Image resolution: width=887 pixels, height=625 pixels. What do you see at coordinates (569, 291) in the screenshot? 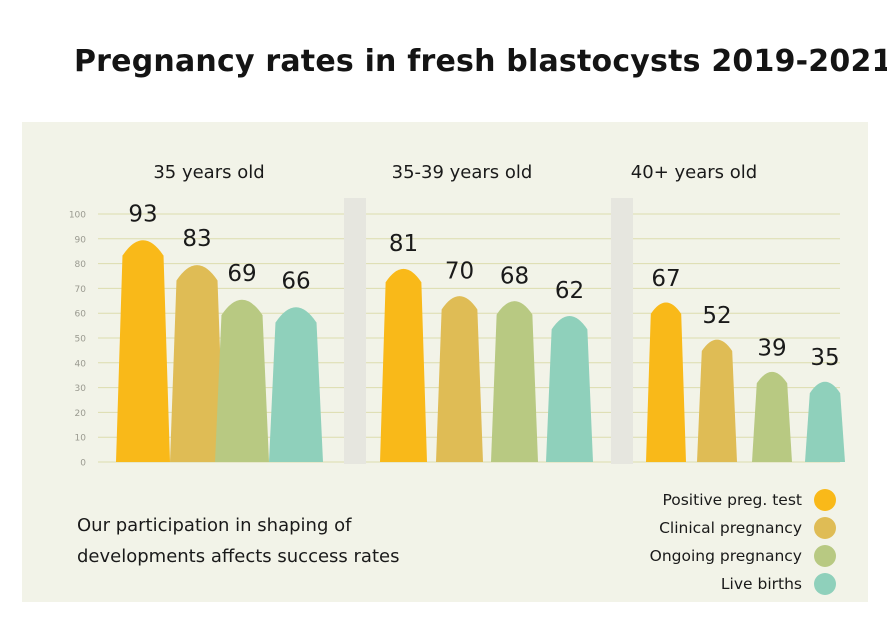
I see `data-label: 62` at bounding box center [569, 291].